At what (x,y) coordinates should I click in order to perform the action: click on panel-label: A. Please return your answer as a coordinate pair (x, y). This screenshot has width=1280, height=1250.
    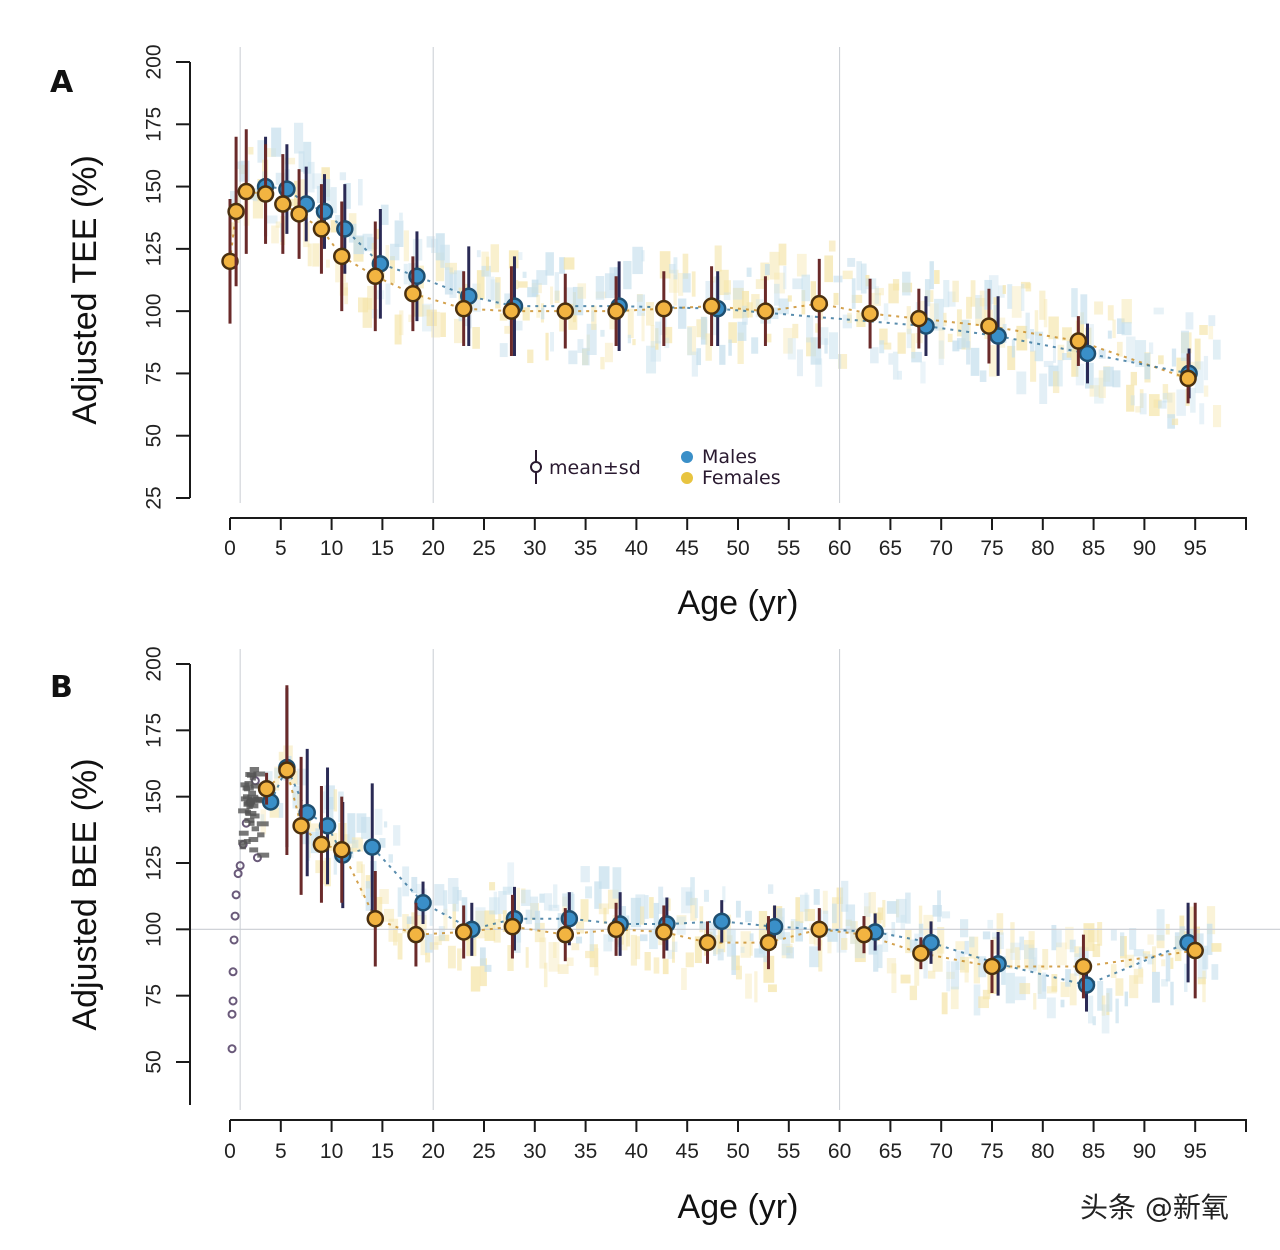
    Looking at the image, I should click on (62, 82).